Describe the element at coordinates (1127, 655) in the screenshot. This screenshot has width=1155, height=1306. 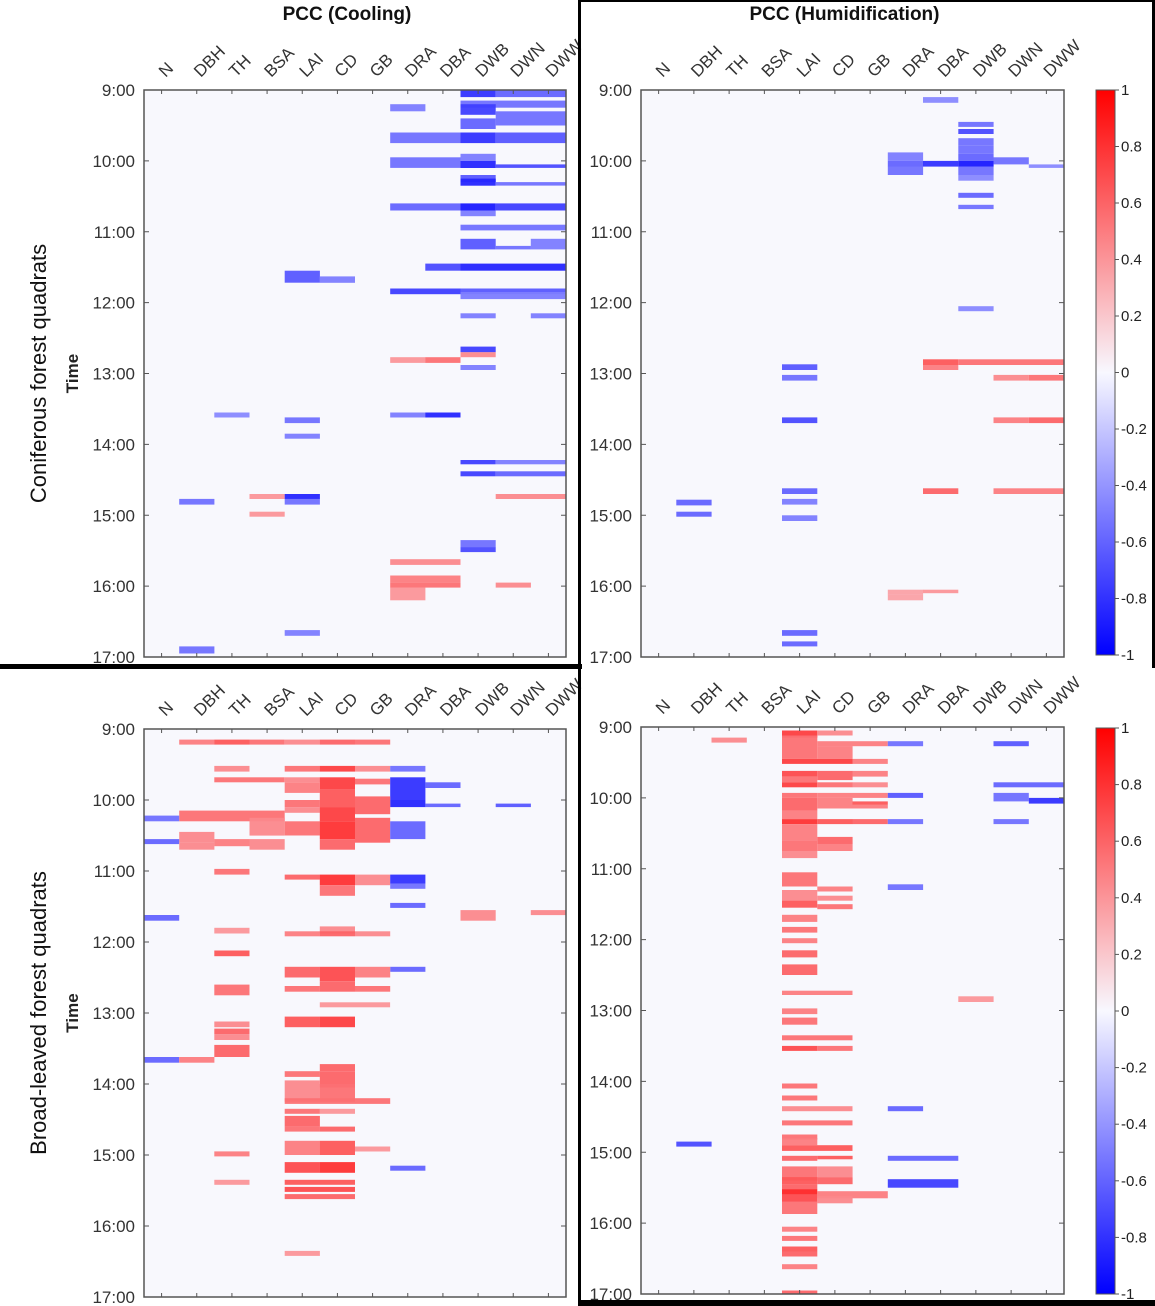
I see `colorbar-tick-label: -1` at that location.